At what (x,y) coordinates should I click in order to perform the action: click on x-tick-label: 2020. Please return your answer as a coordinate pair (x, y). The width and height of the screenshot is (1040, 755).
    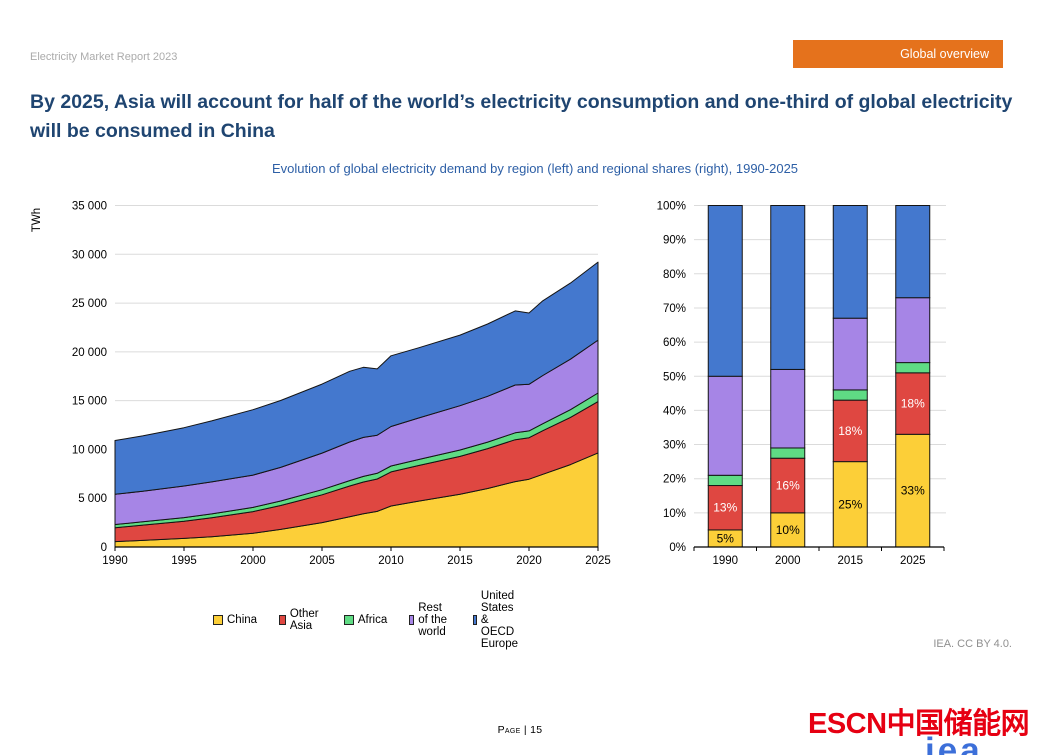
    Looking at the image, I should click on (529, 561).